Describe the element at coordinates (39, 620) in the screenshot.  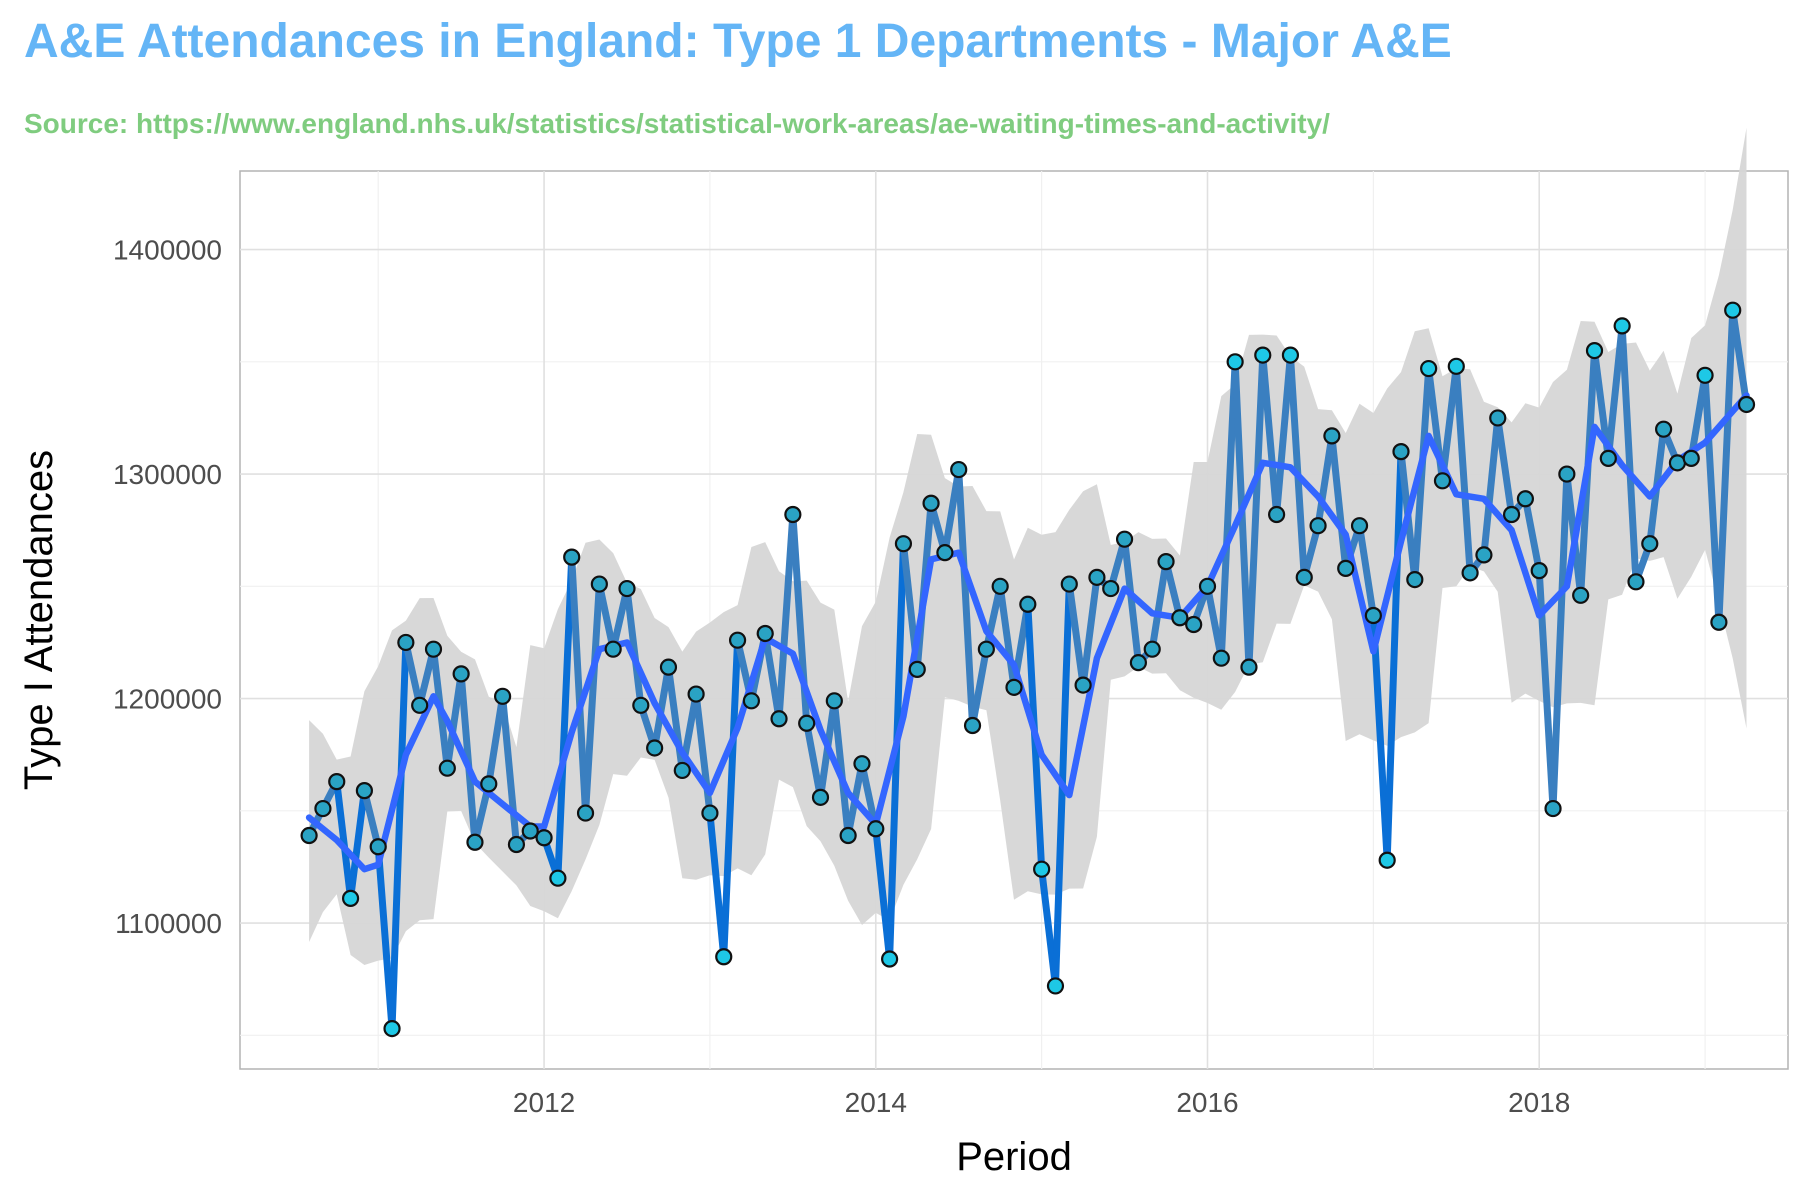
I see `y-axis-label: Type I Attendances` at that location.